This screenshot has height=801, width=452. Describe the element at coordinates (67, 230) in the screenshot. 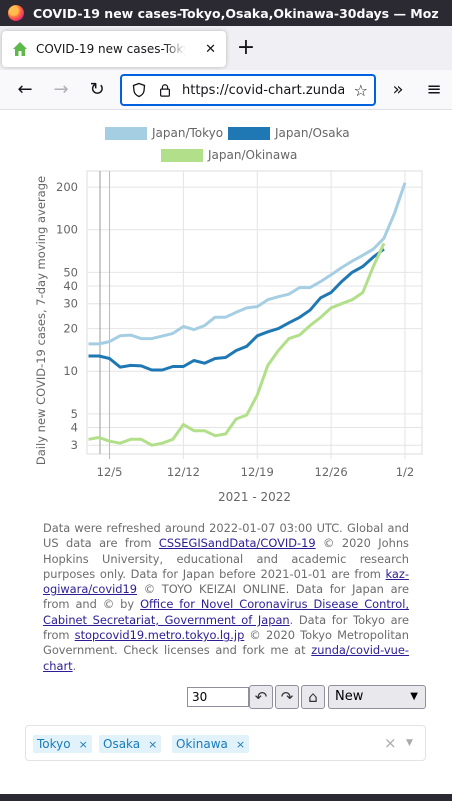

I see `y-tick-label: 100` at that location.